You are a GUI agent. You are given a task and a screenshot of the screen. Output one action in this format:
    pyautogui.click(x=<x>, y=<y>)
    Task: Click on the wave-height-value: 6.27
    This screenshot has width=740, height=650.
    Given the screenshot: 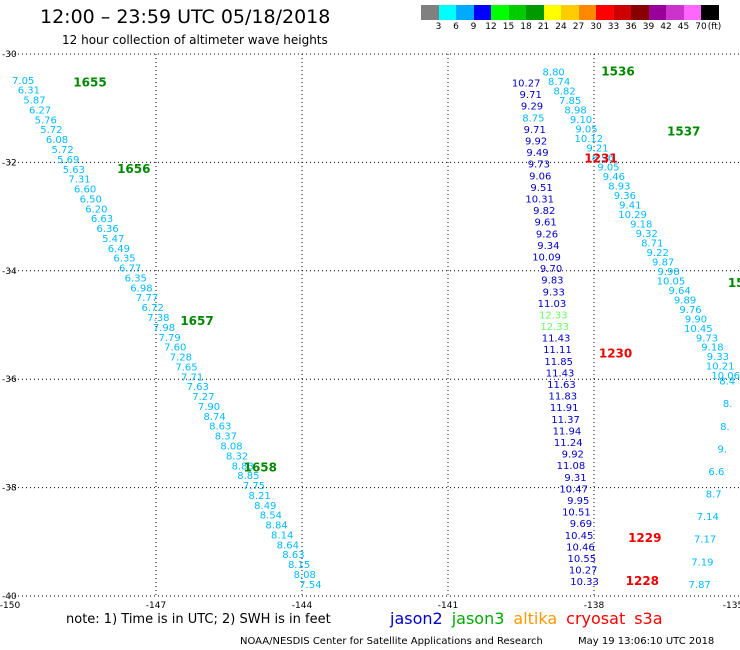 What is the action you would take?
    pyautogui.click(x=40, y=110)
    